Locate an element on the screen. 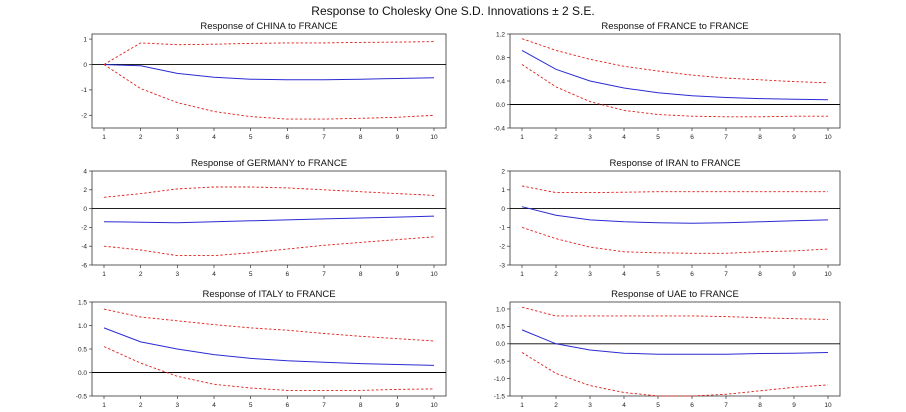 The width and height of the screenshot is (906, 412). y-tick-label: -6 is located at coordinates (84, 265).